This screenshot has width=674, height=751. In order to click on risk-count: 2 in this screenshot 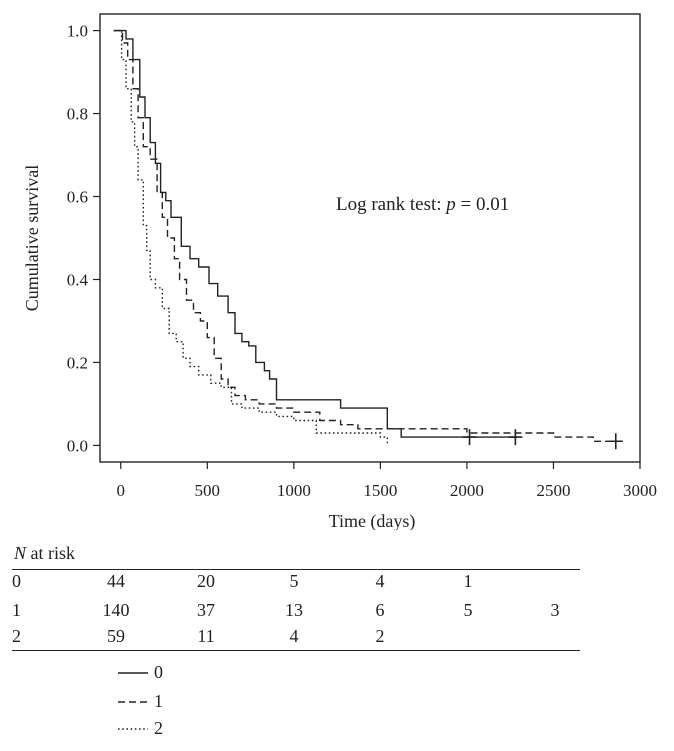, I will do `click(380, 636)`.